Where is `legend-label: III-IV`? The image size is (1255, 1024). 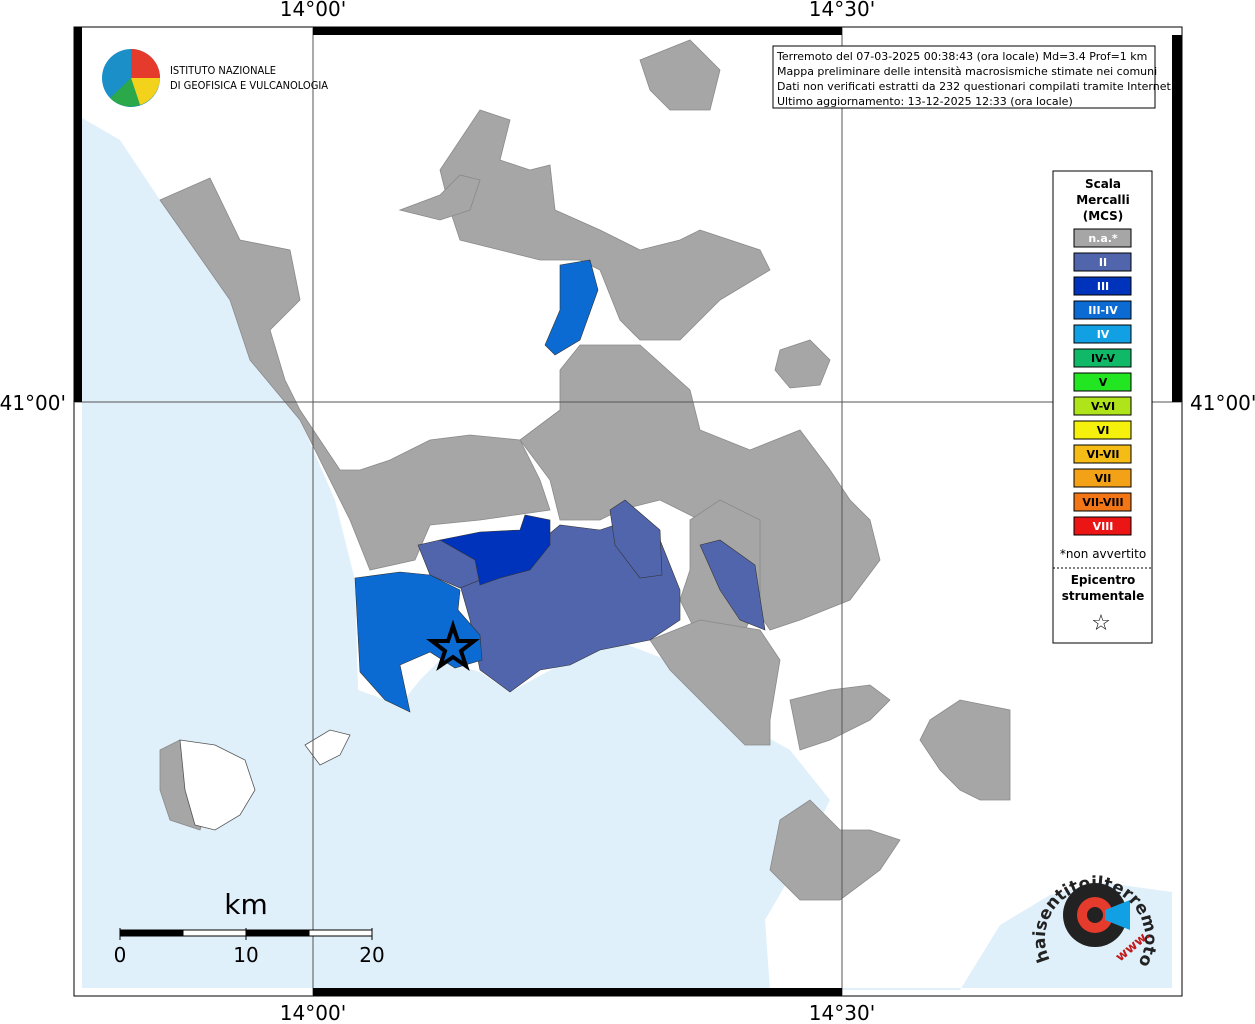 legend-label: III-IV is located at coordinates (1103, 310).